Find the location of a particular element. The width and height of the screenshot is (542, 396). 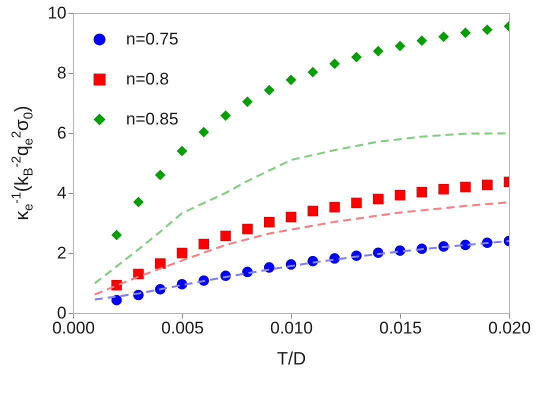

x-tick-label: 0.015 is located at coordinates (400, 328).